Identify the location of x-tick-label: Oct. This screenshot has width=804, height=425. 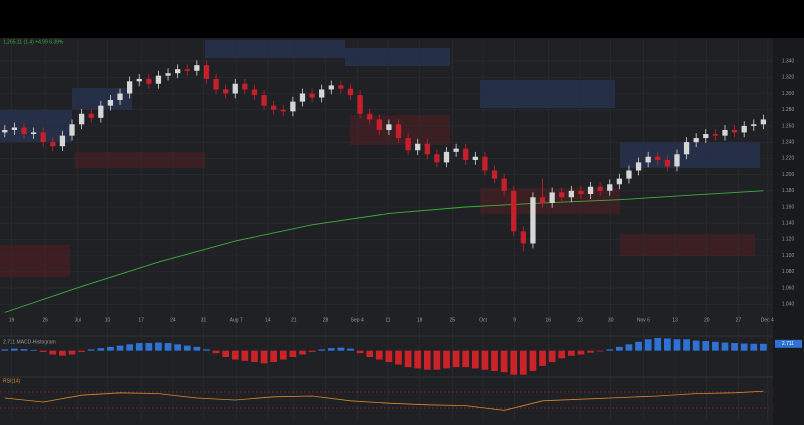
(483, 320).